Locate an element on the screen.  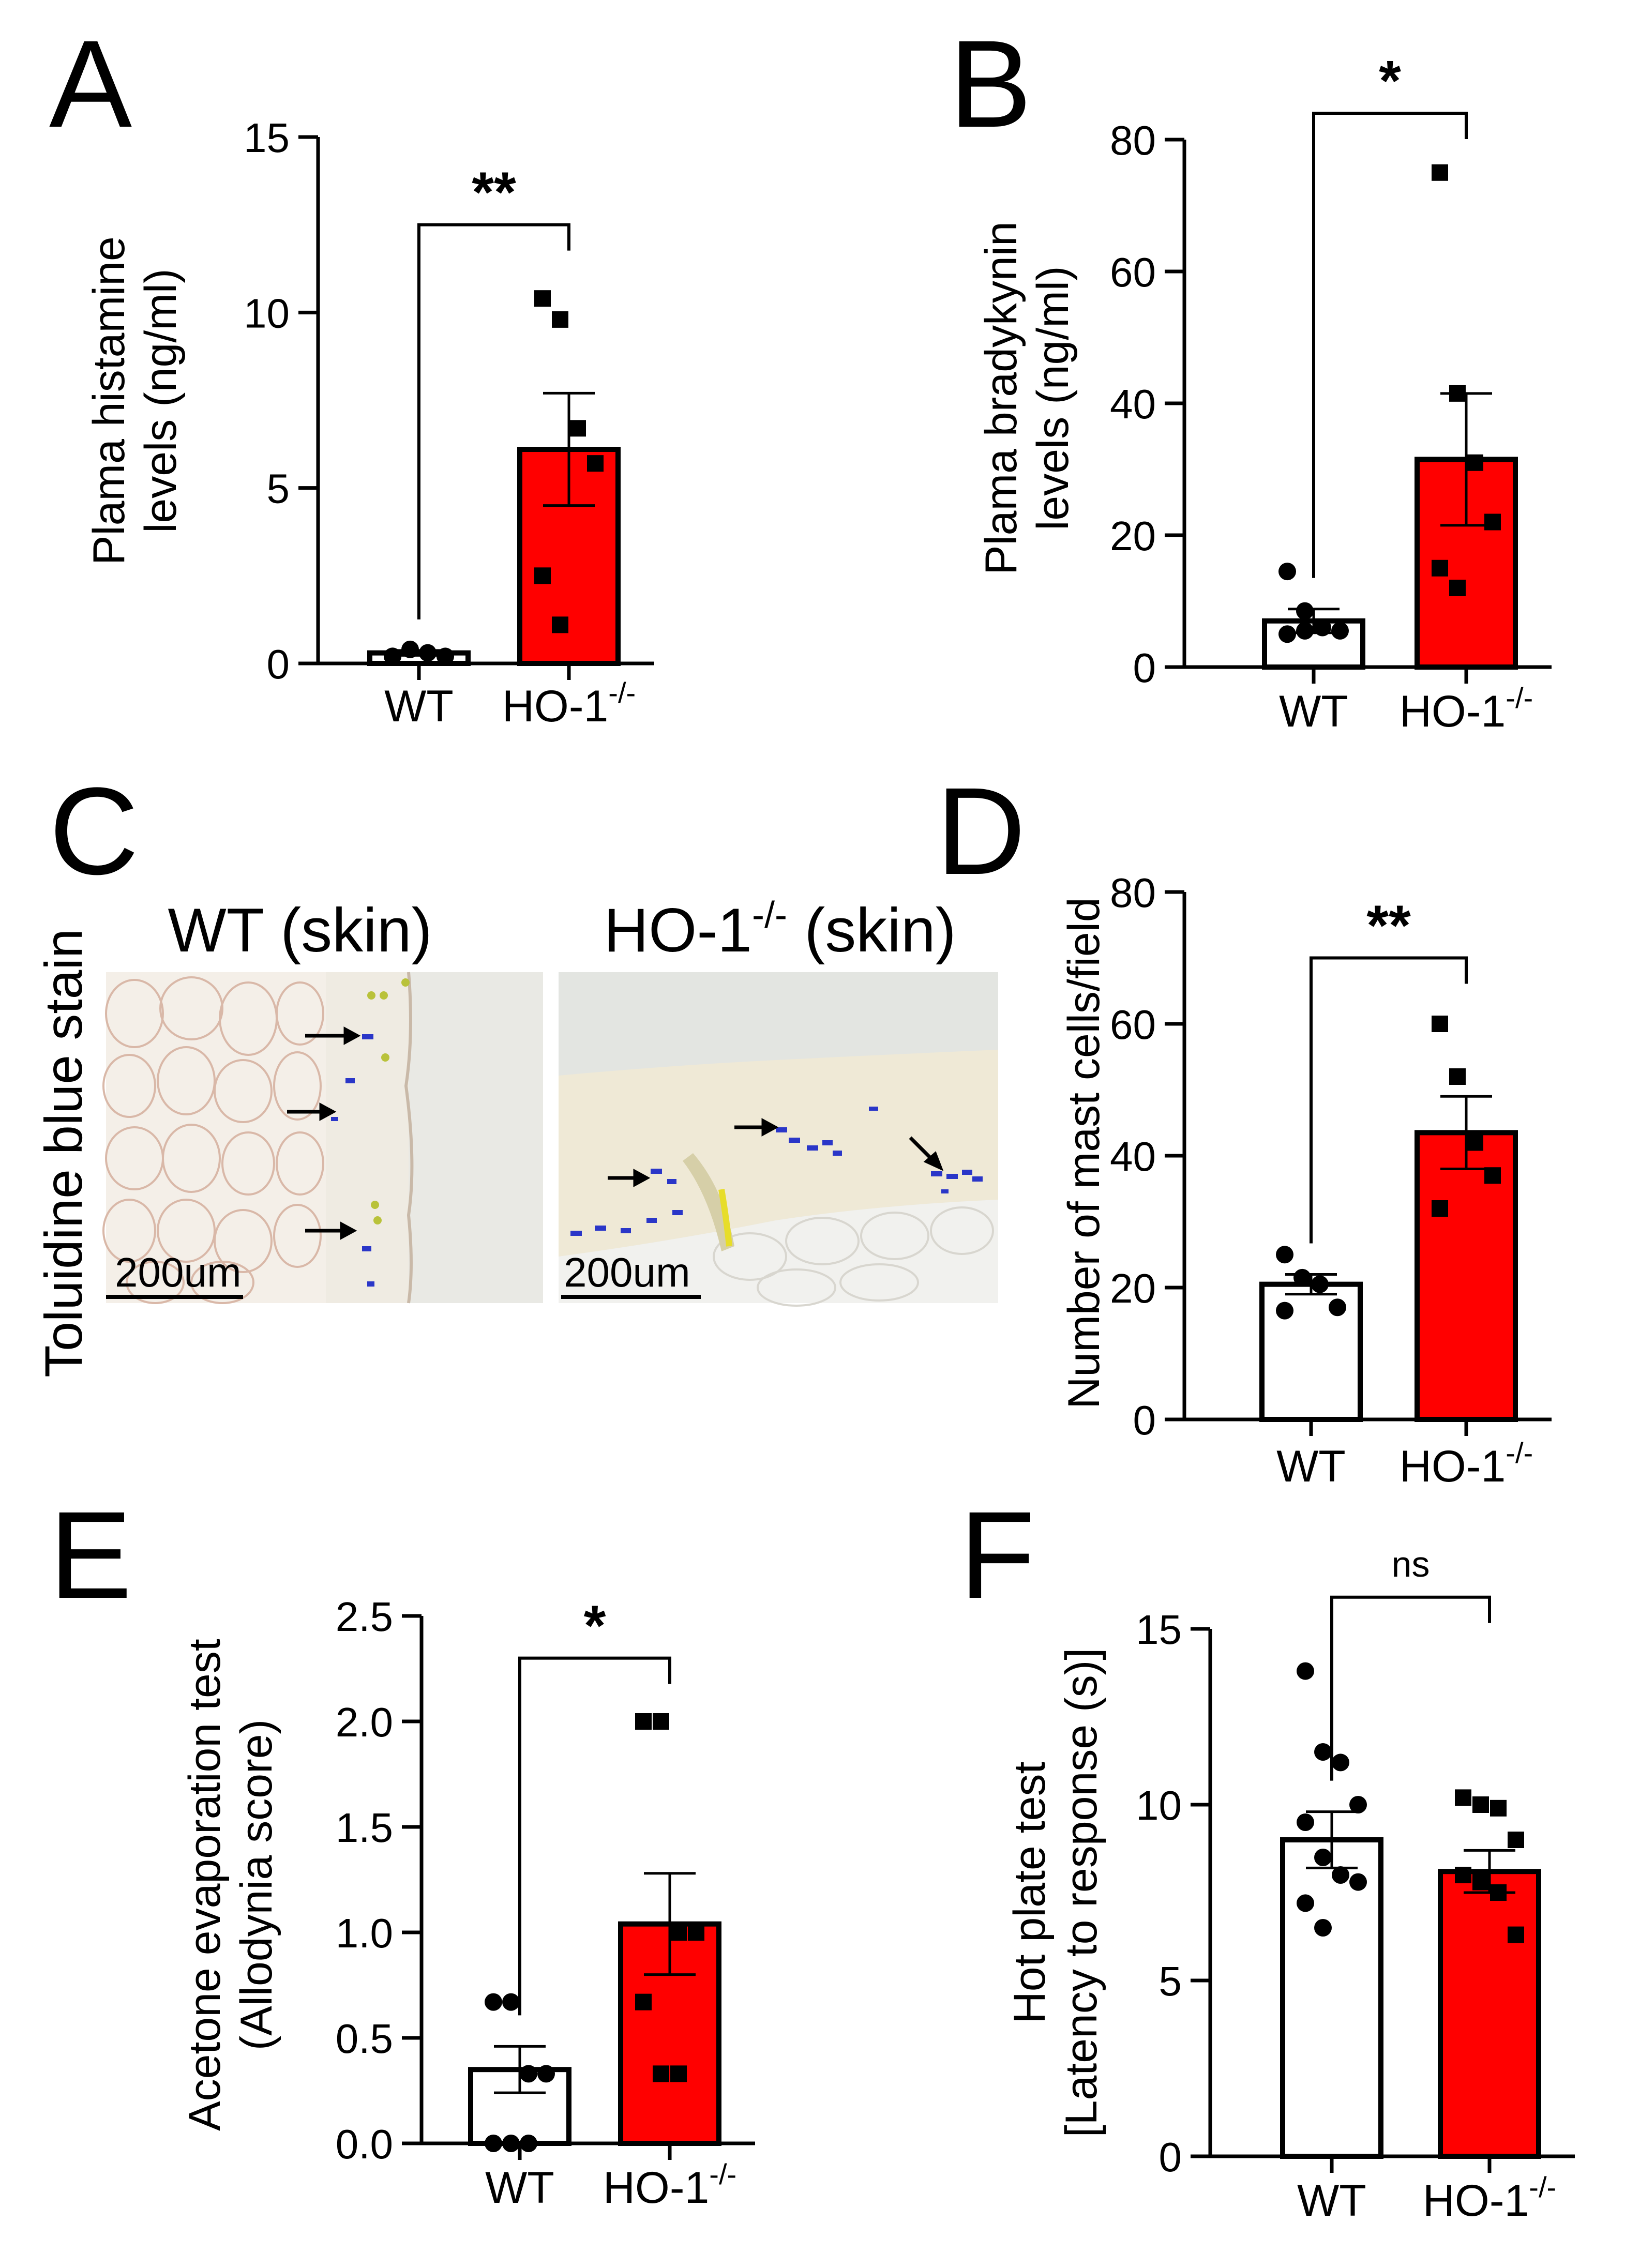
y-tick-label-d-2: 40 is located at coordinates (1133, 1156).